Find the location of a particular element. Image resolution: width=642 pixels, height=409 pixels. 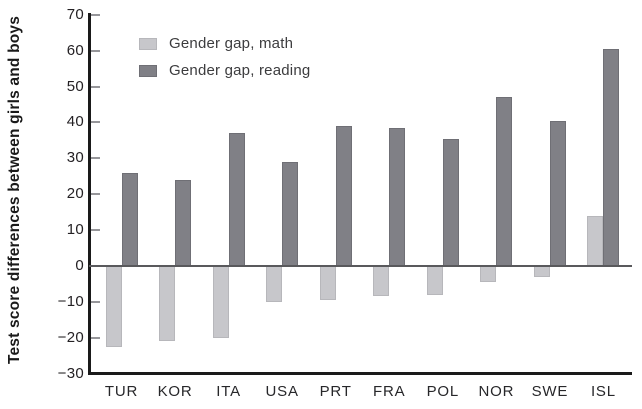

bar-tur-math is located at coordinates (113, 306).